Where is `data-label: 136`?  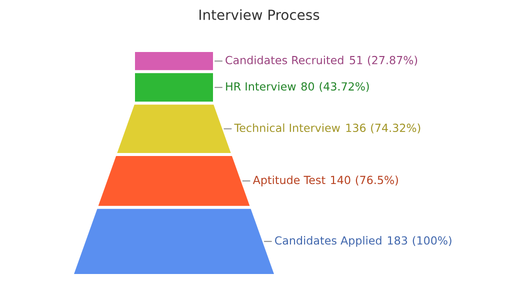
data-label: 136 is located at coordinates (356, 128).